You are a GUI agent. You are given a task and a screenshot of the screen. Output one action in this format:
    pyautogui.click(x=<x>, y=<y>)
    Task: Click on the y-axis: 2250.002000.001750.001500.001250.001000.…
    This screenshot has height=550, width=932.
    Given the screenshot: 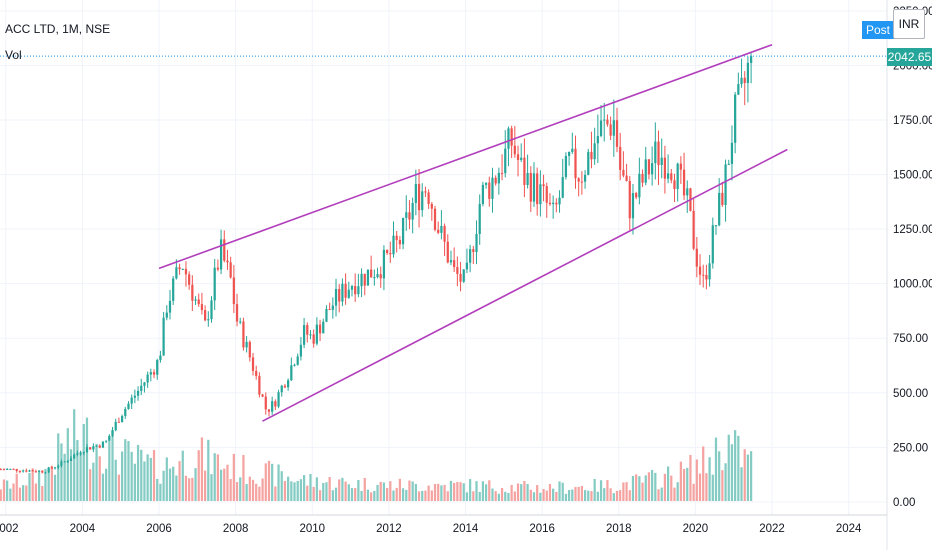 What is the action you would take?
    pyautogui.click(x=912, y=257)
    